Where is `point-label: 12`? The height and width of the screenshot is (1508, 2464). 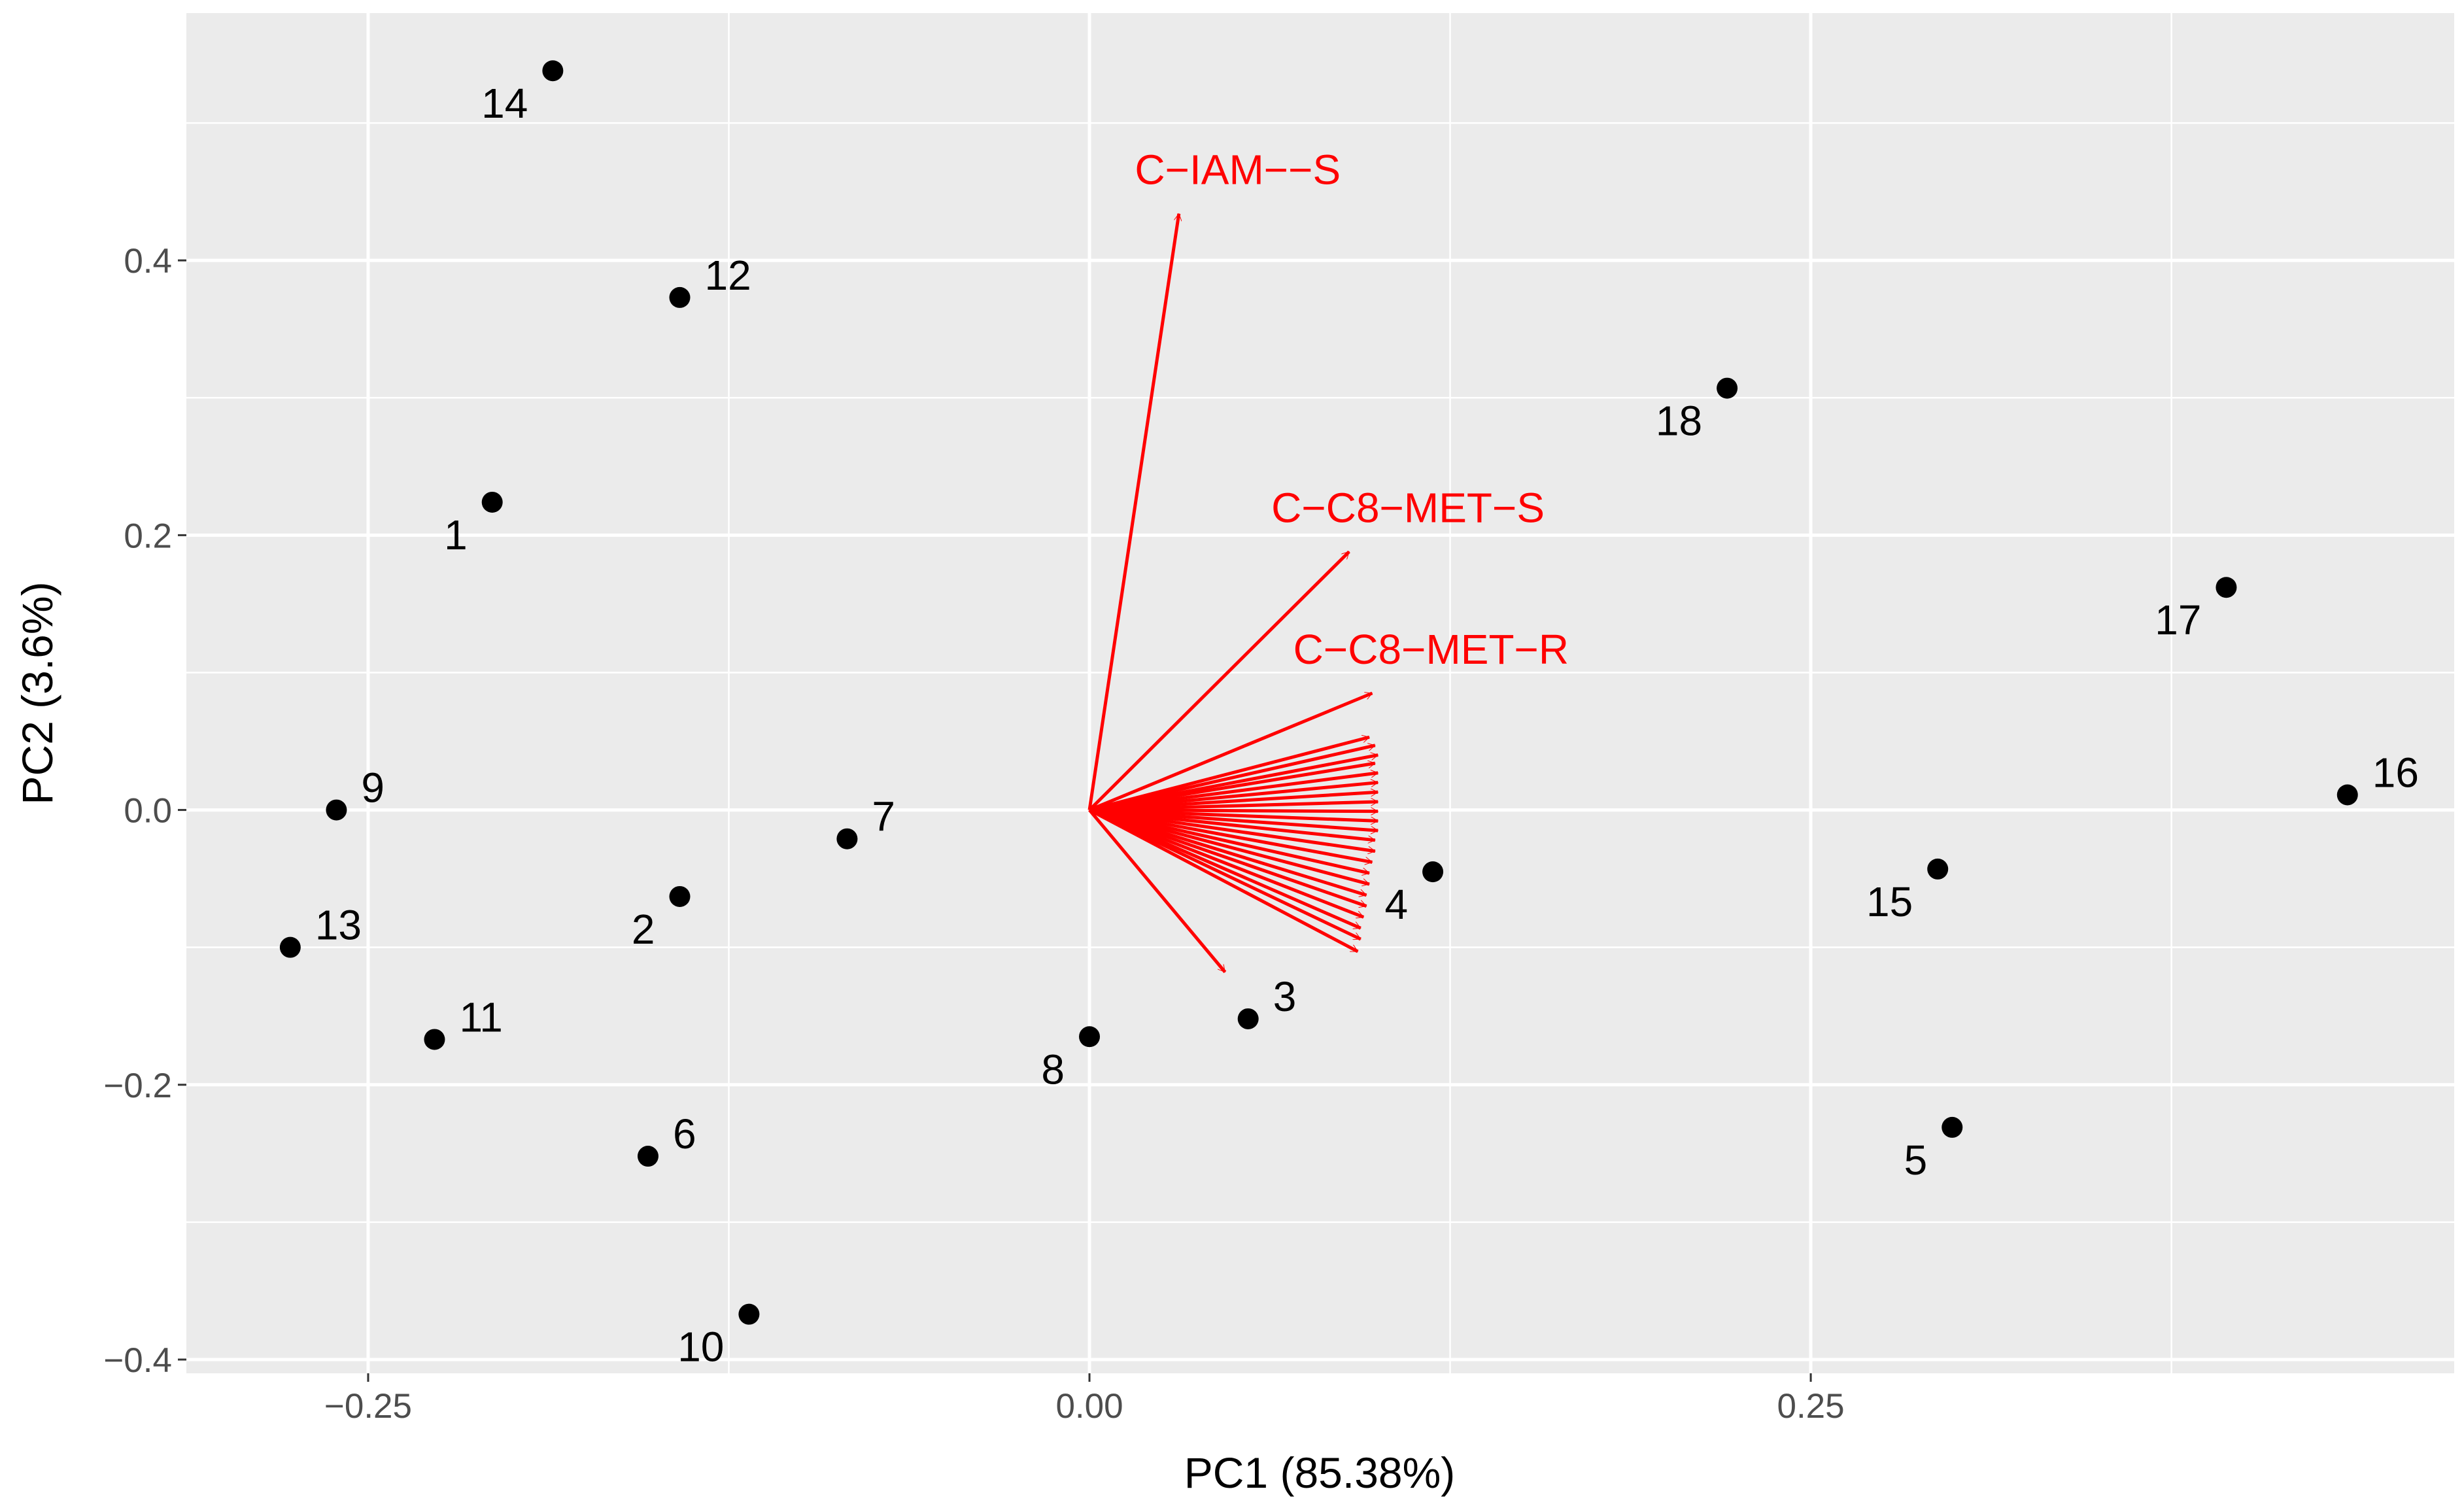
point-label: 12 is located at coordinates (727, 275).